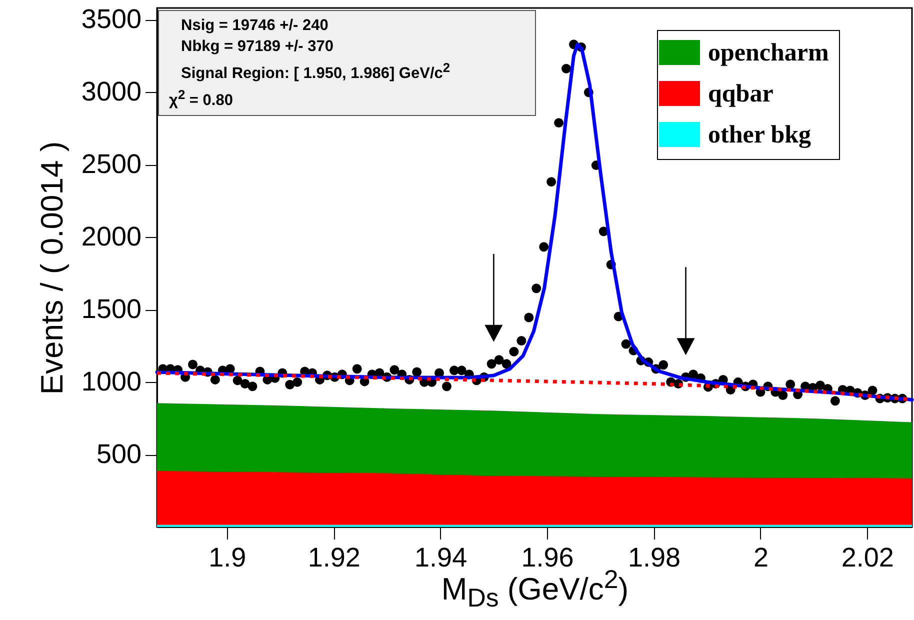 The height and width of the screenshot is (620, 914). Describe the element at coordinates (316, 71) in the screenshot. I see `annotation: Signal Region: [ 1.950, 1.986] GeV/c$^{2}$` at that location.